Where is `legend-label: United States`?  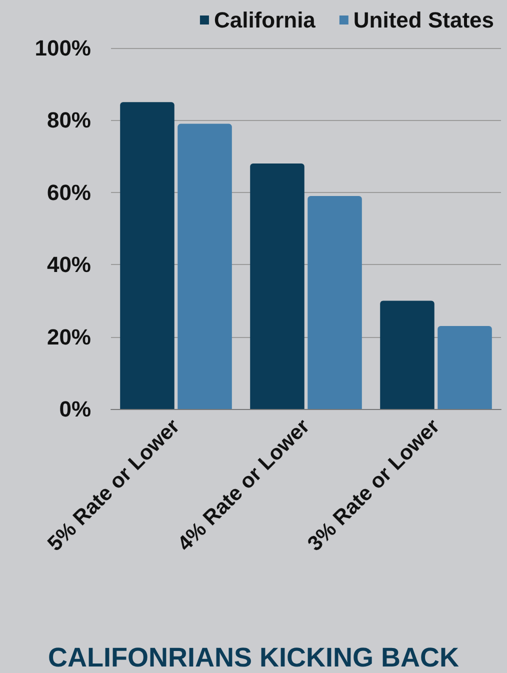
legend-label: United States is located at coordinates (423, 20).